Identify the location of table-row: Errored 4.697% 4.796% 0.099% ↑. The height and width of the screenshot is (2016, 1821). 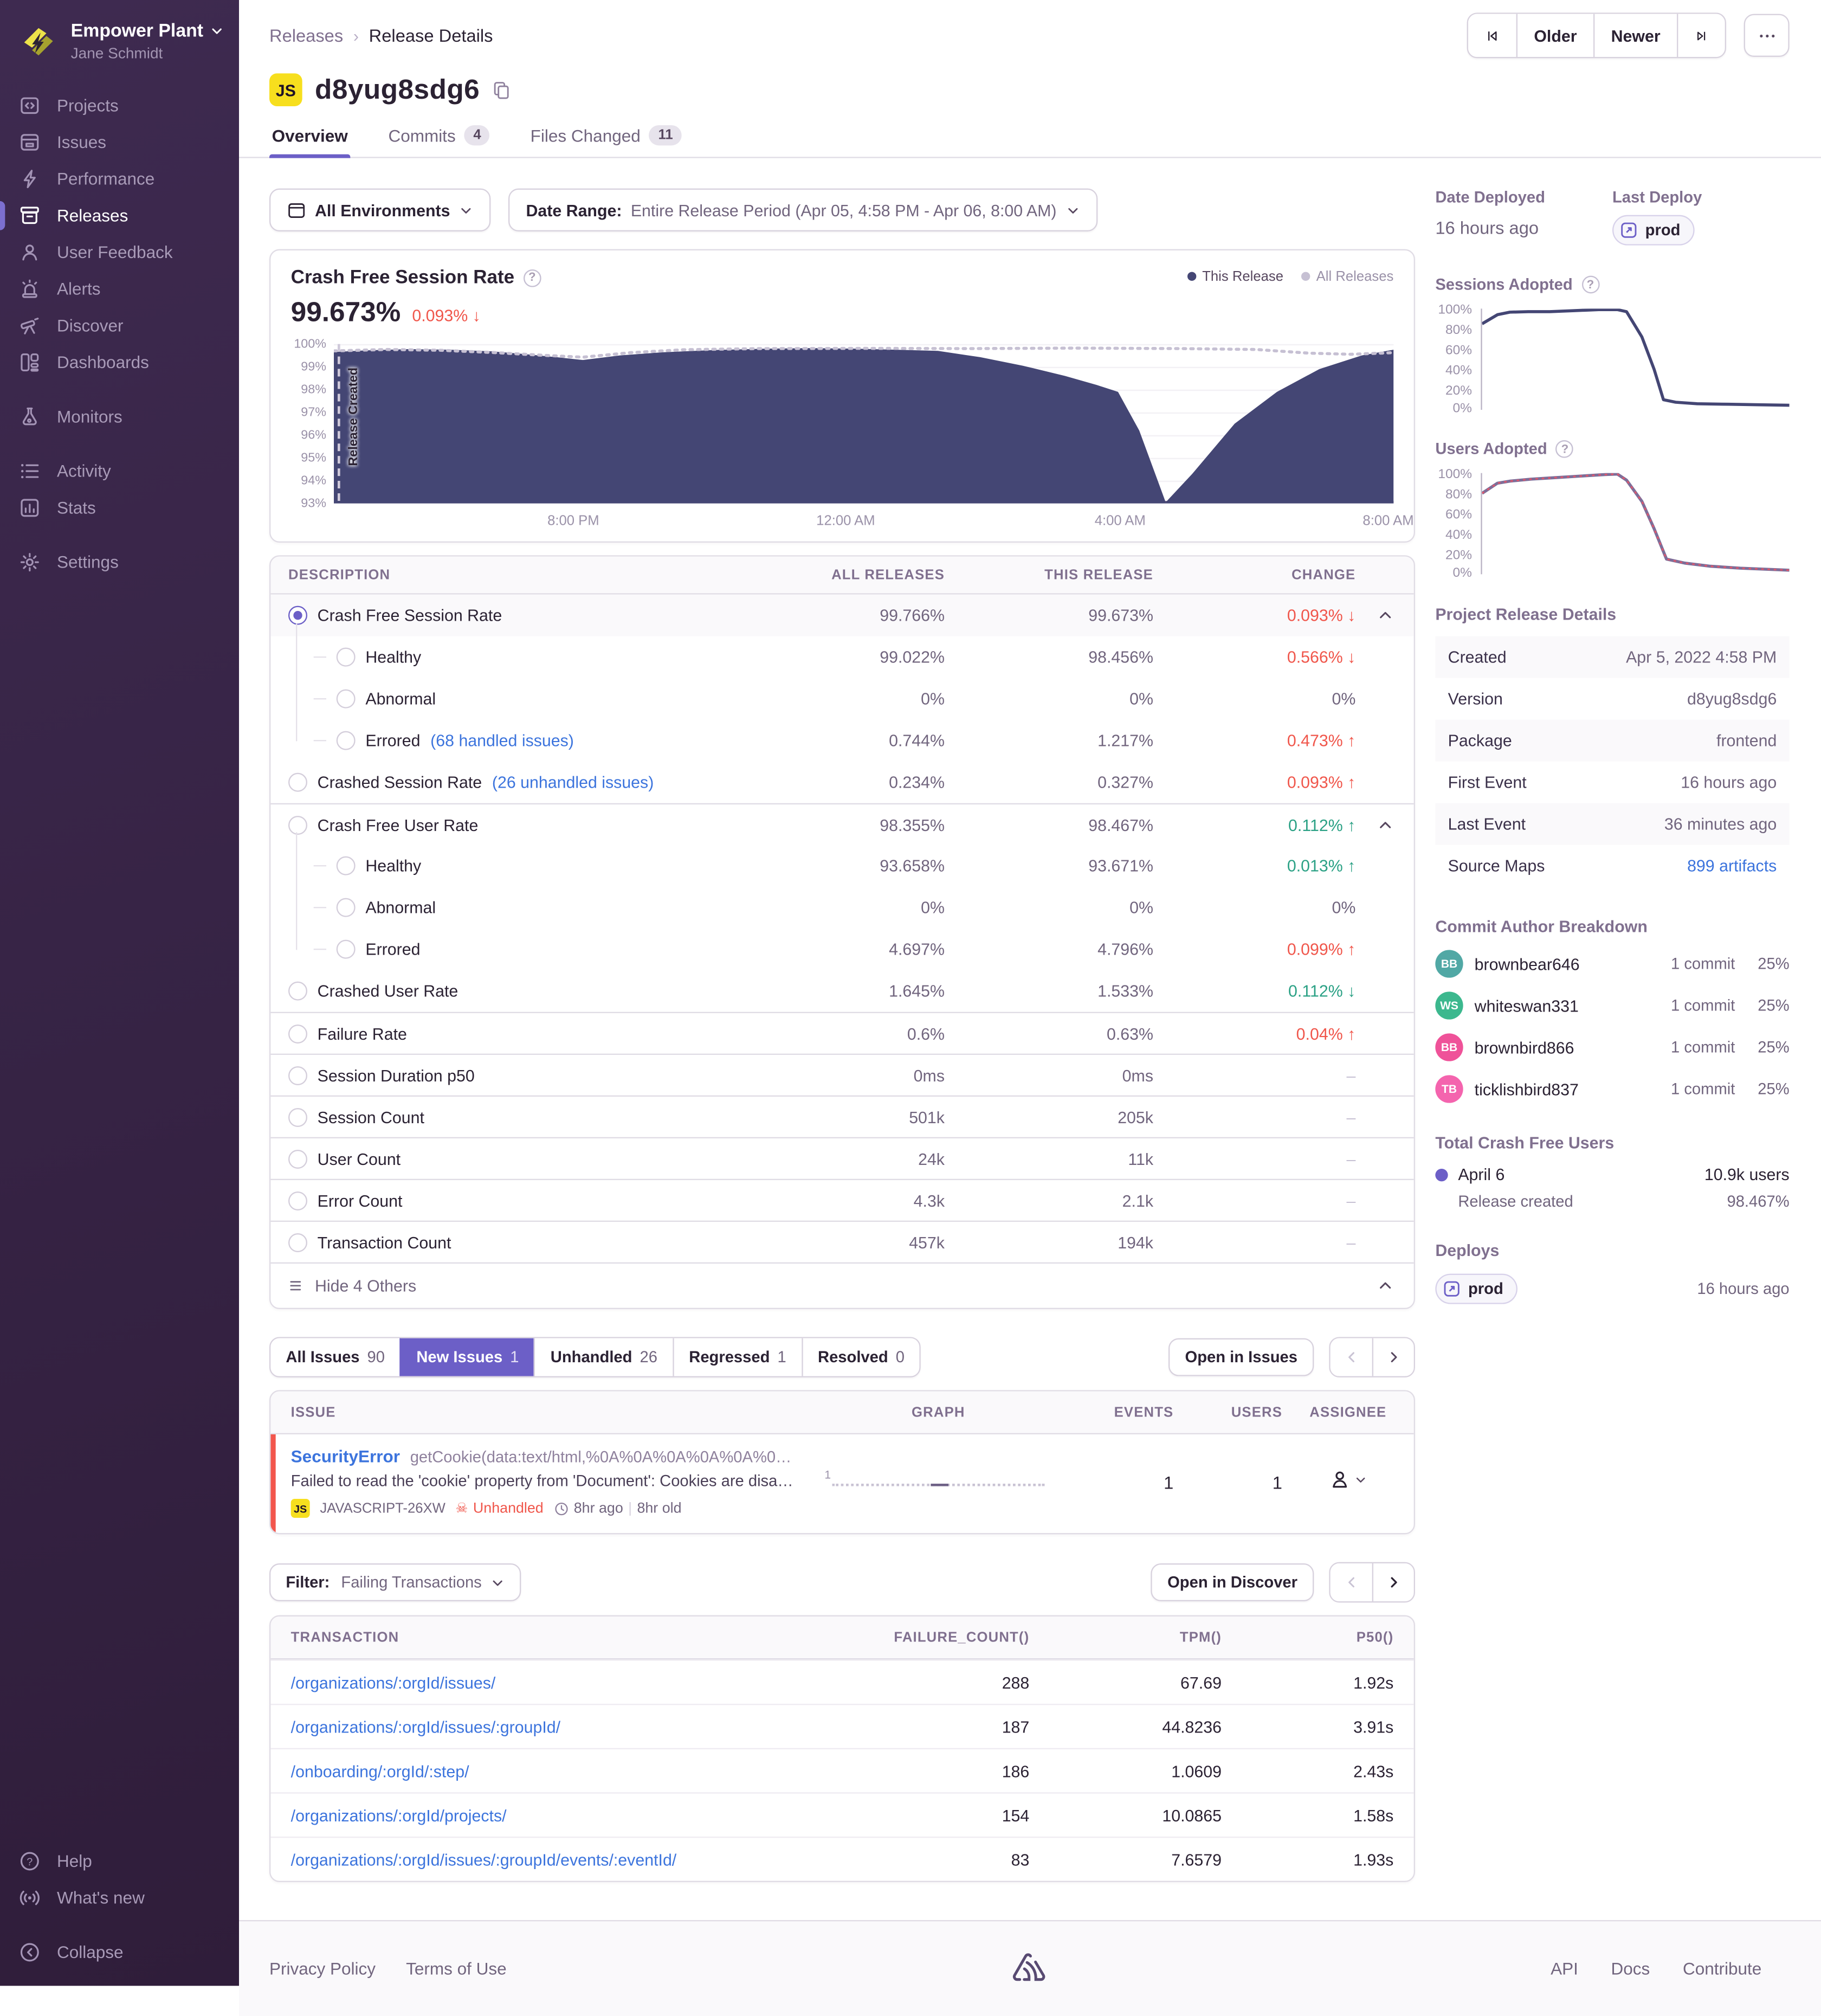
(841, 949).